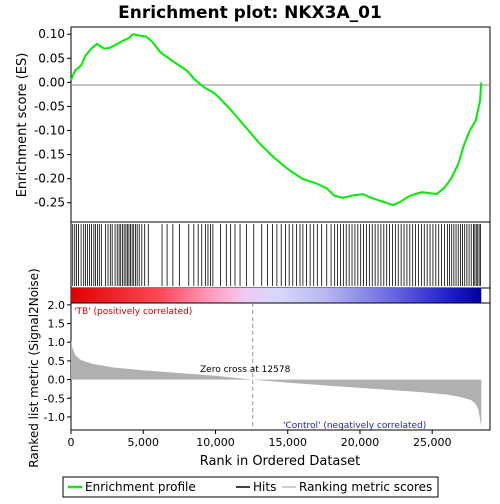 Image resolution: width=500 pixels, height=504 pixels. What do you see at coordinates (54, 398) in the screenshot?
I see `metric-y-tick-label: -0.5` at bounding box center [54, 398].